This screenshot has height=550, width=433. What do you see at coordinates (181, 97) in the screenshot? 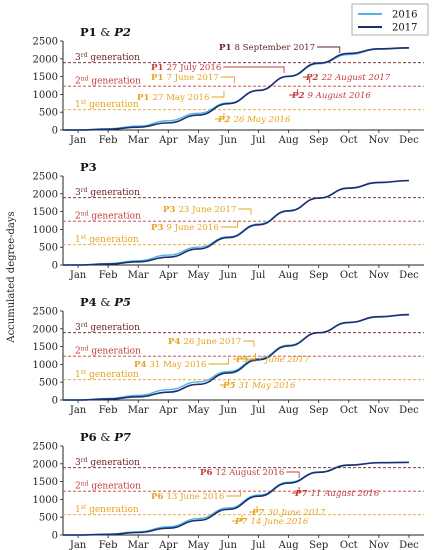
I see `annotation: P1 27 May 2016` at bounding box center [181, 97].